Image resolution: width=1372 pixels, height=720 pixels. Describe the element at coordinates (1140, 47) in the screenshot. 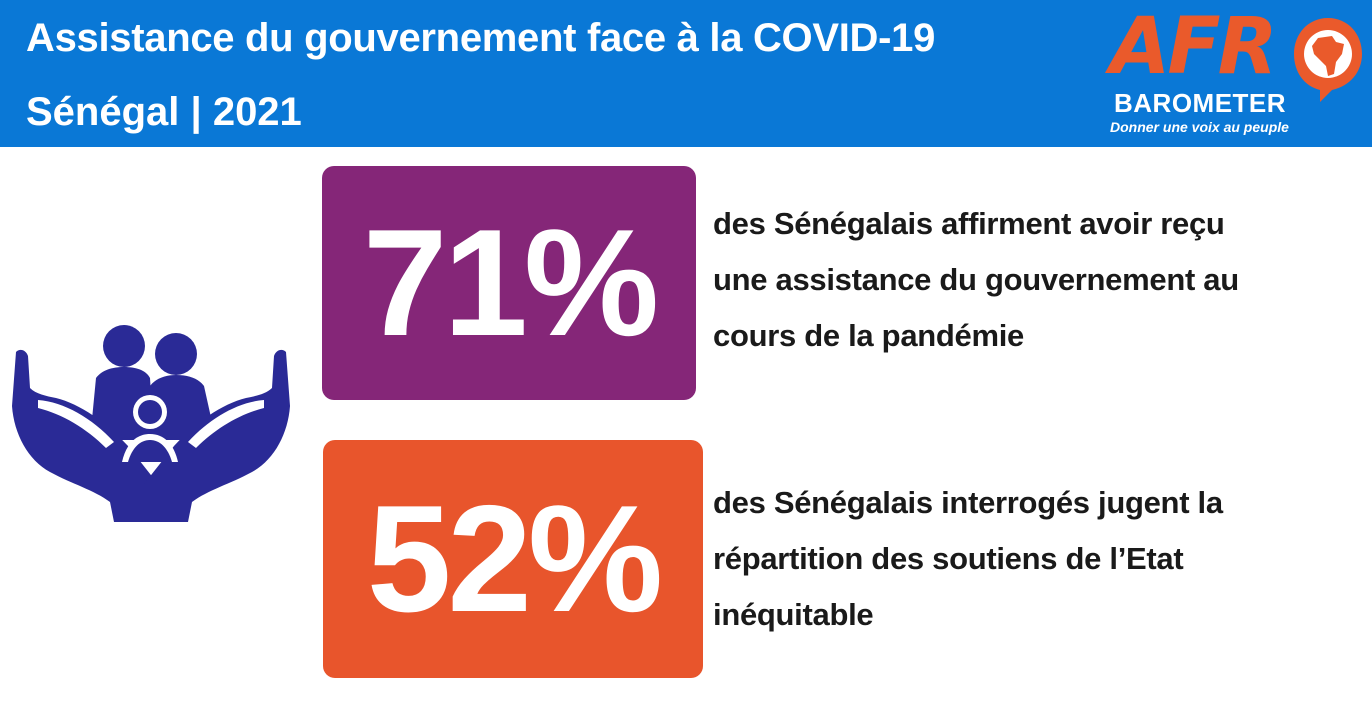

I see `logo-letter-a: A` at that location.